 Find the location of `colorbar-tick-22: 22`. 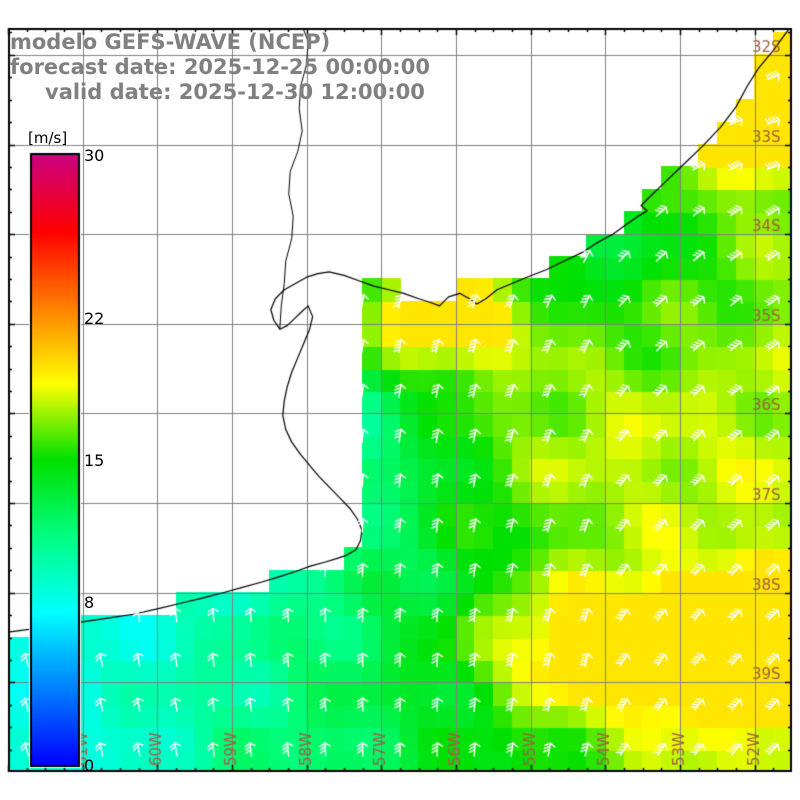

colorbar-tick-22: 22 is located at coordinates (94, 318).